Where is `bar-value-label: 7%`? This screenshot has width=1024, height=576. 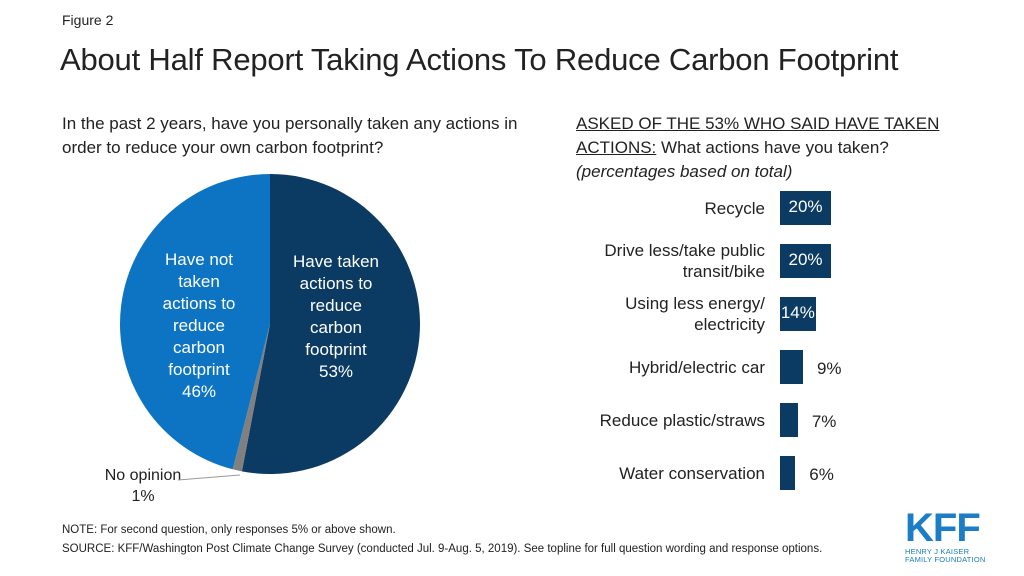 bar-value-label: 7% is located at coordinates (824, 421).